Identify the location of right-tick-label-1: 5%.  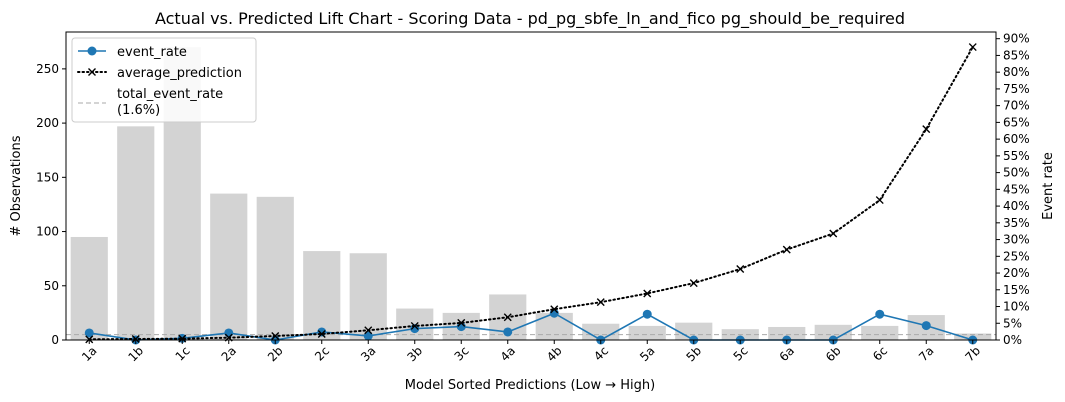
(1012, 323).